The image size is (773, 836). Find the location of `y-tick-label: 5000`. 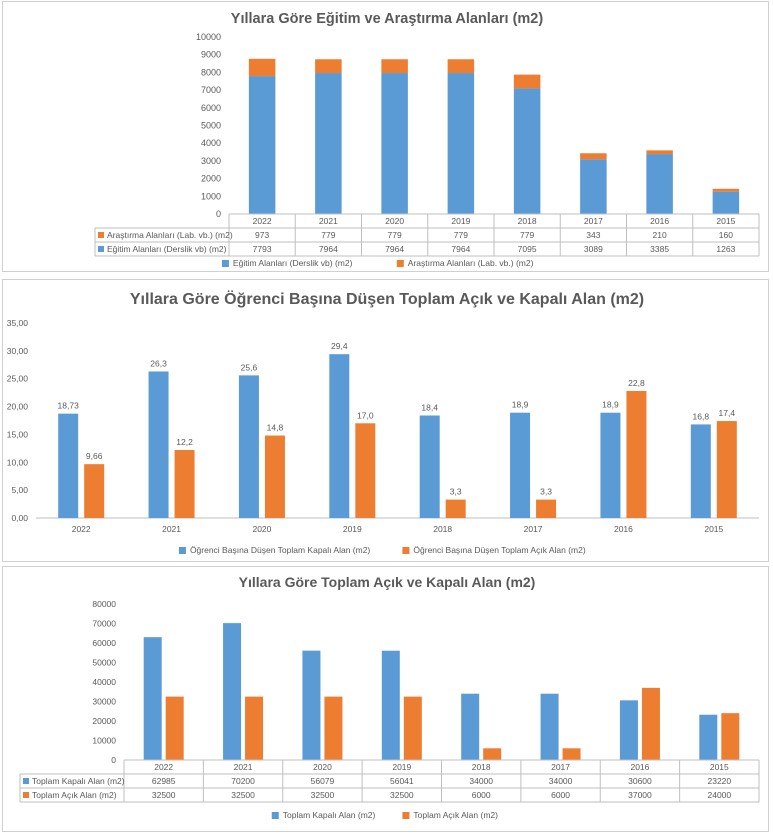

y-tick-label: 5000 is located at coordinates (211, 126).